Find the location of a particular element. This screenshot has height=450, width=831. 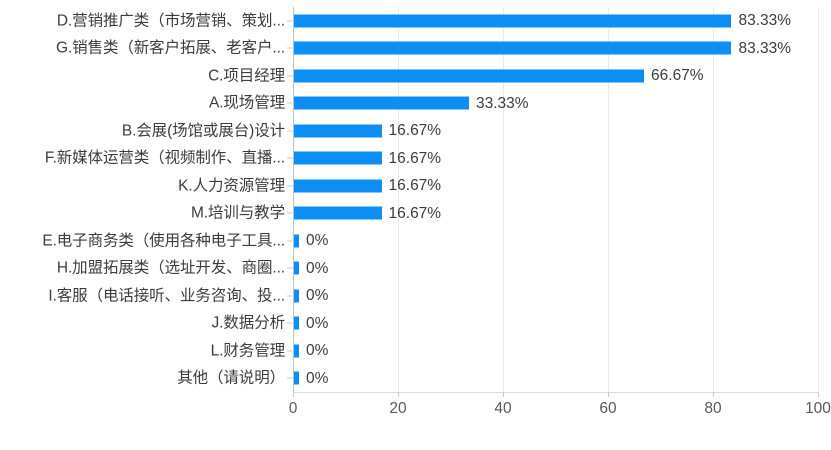

bar-row: A.现场管理 33.33% is located at coordinates (415, 104).